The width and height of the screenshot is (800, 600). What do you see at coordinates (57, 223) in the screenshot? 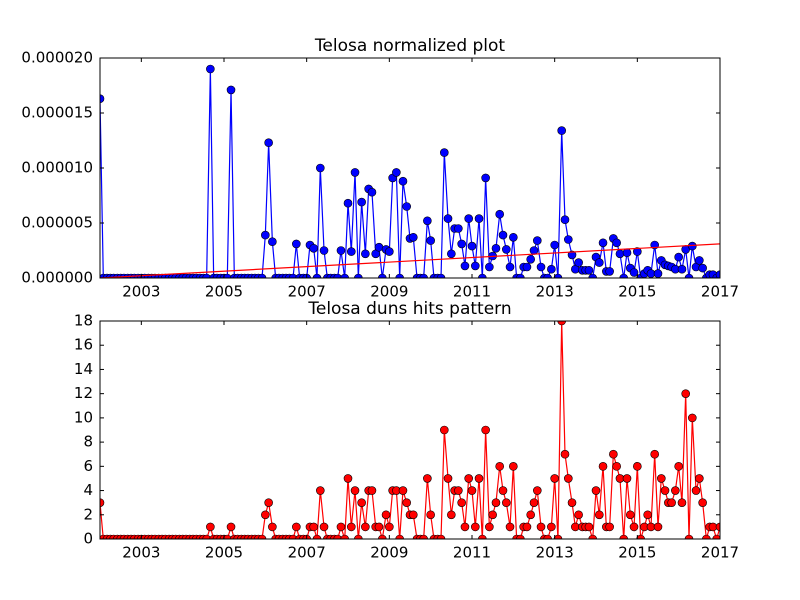
I see `y-tick-label: 0.000005` at bounding box center [57, 223].